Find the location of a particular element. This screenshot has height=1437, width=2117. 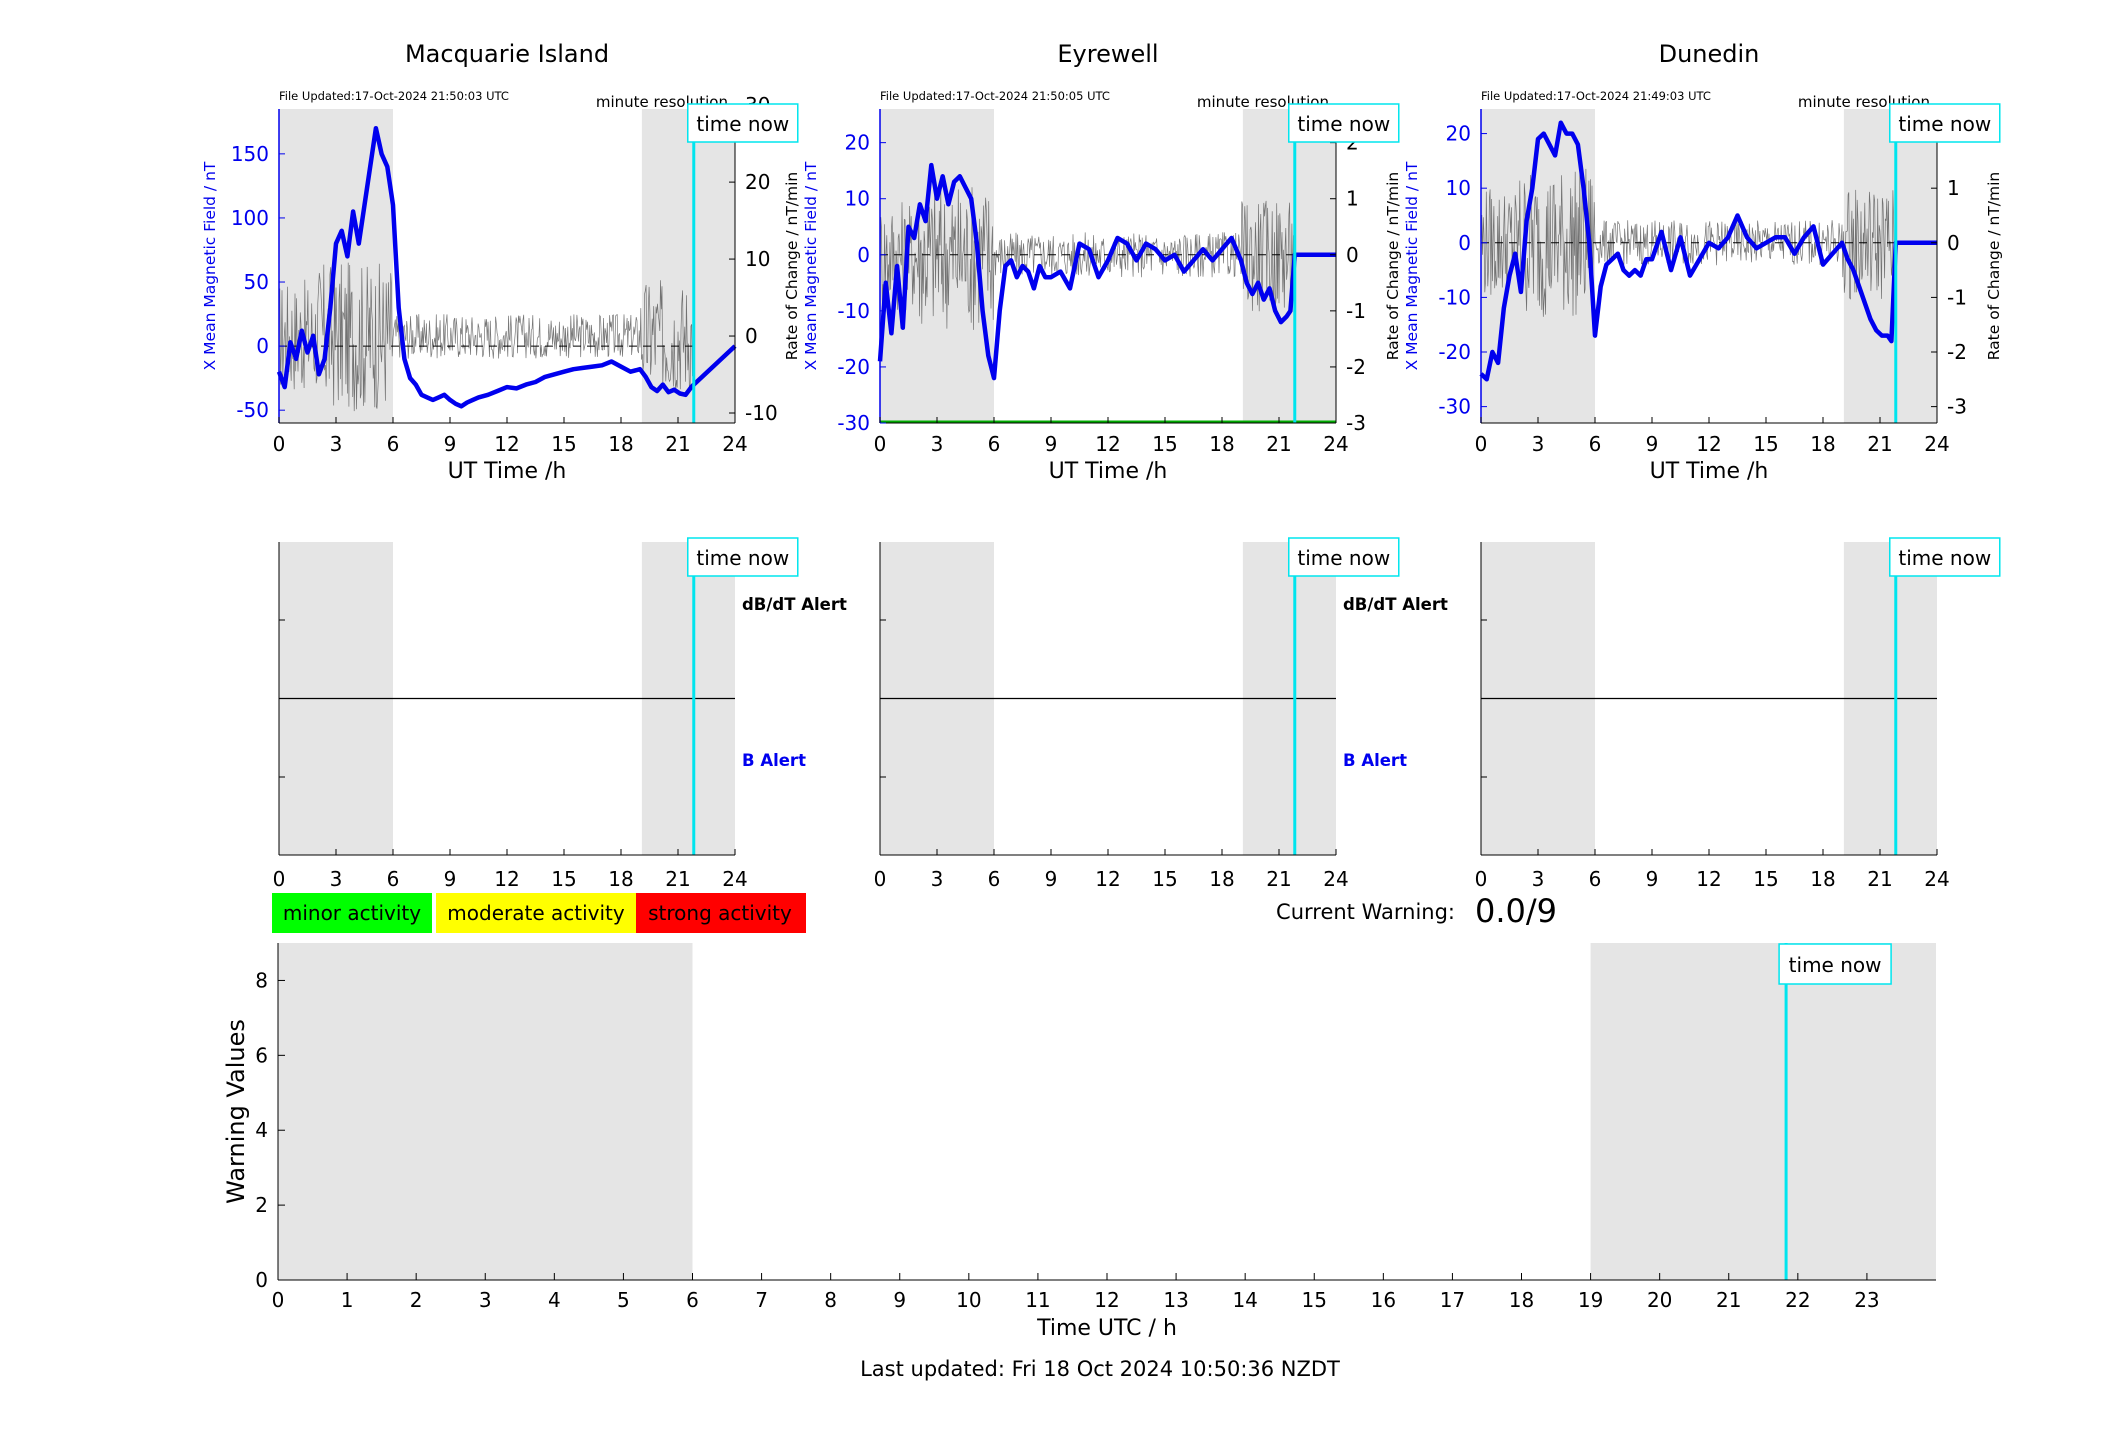

x-tick-label: 23 is located at coordinates (1866, 1300).